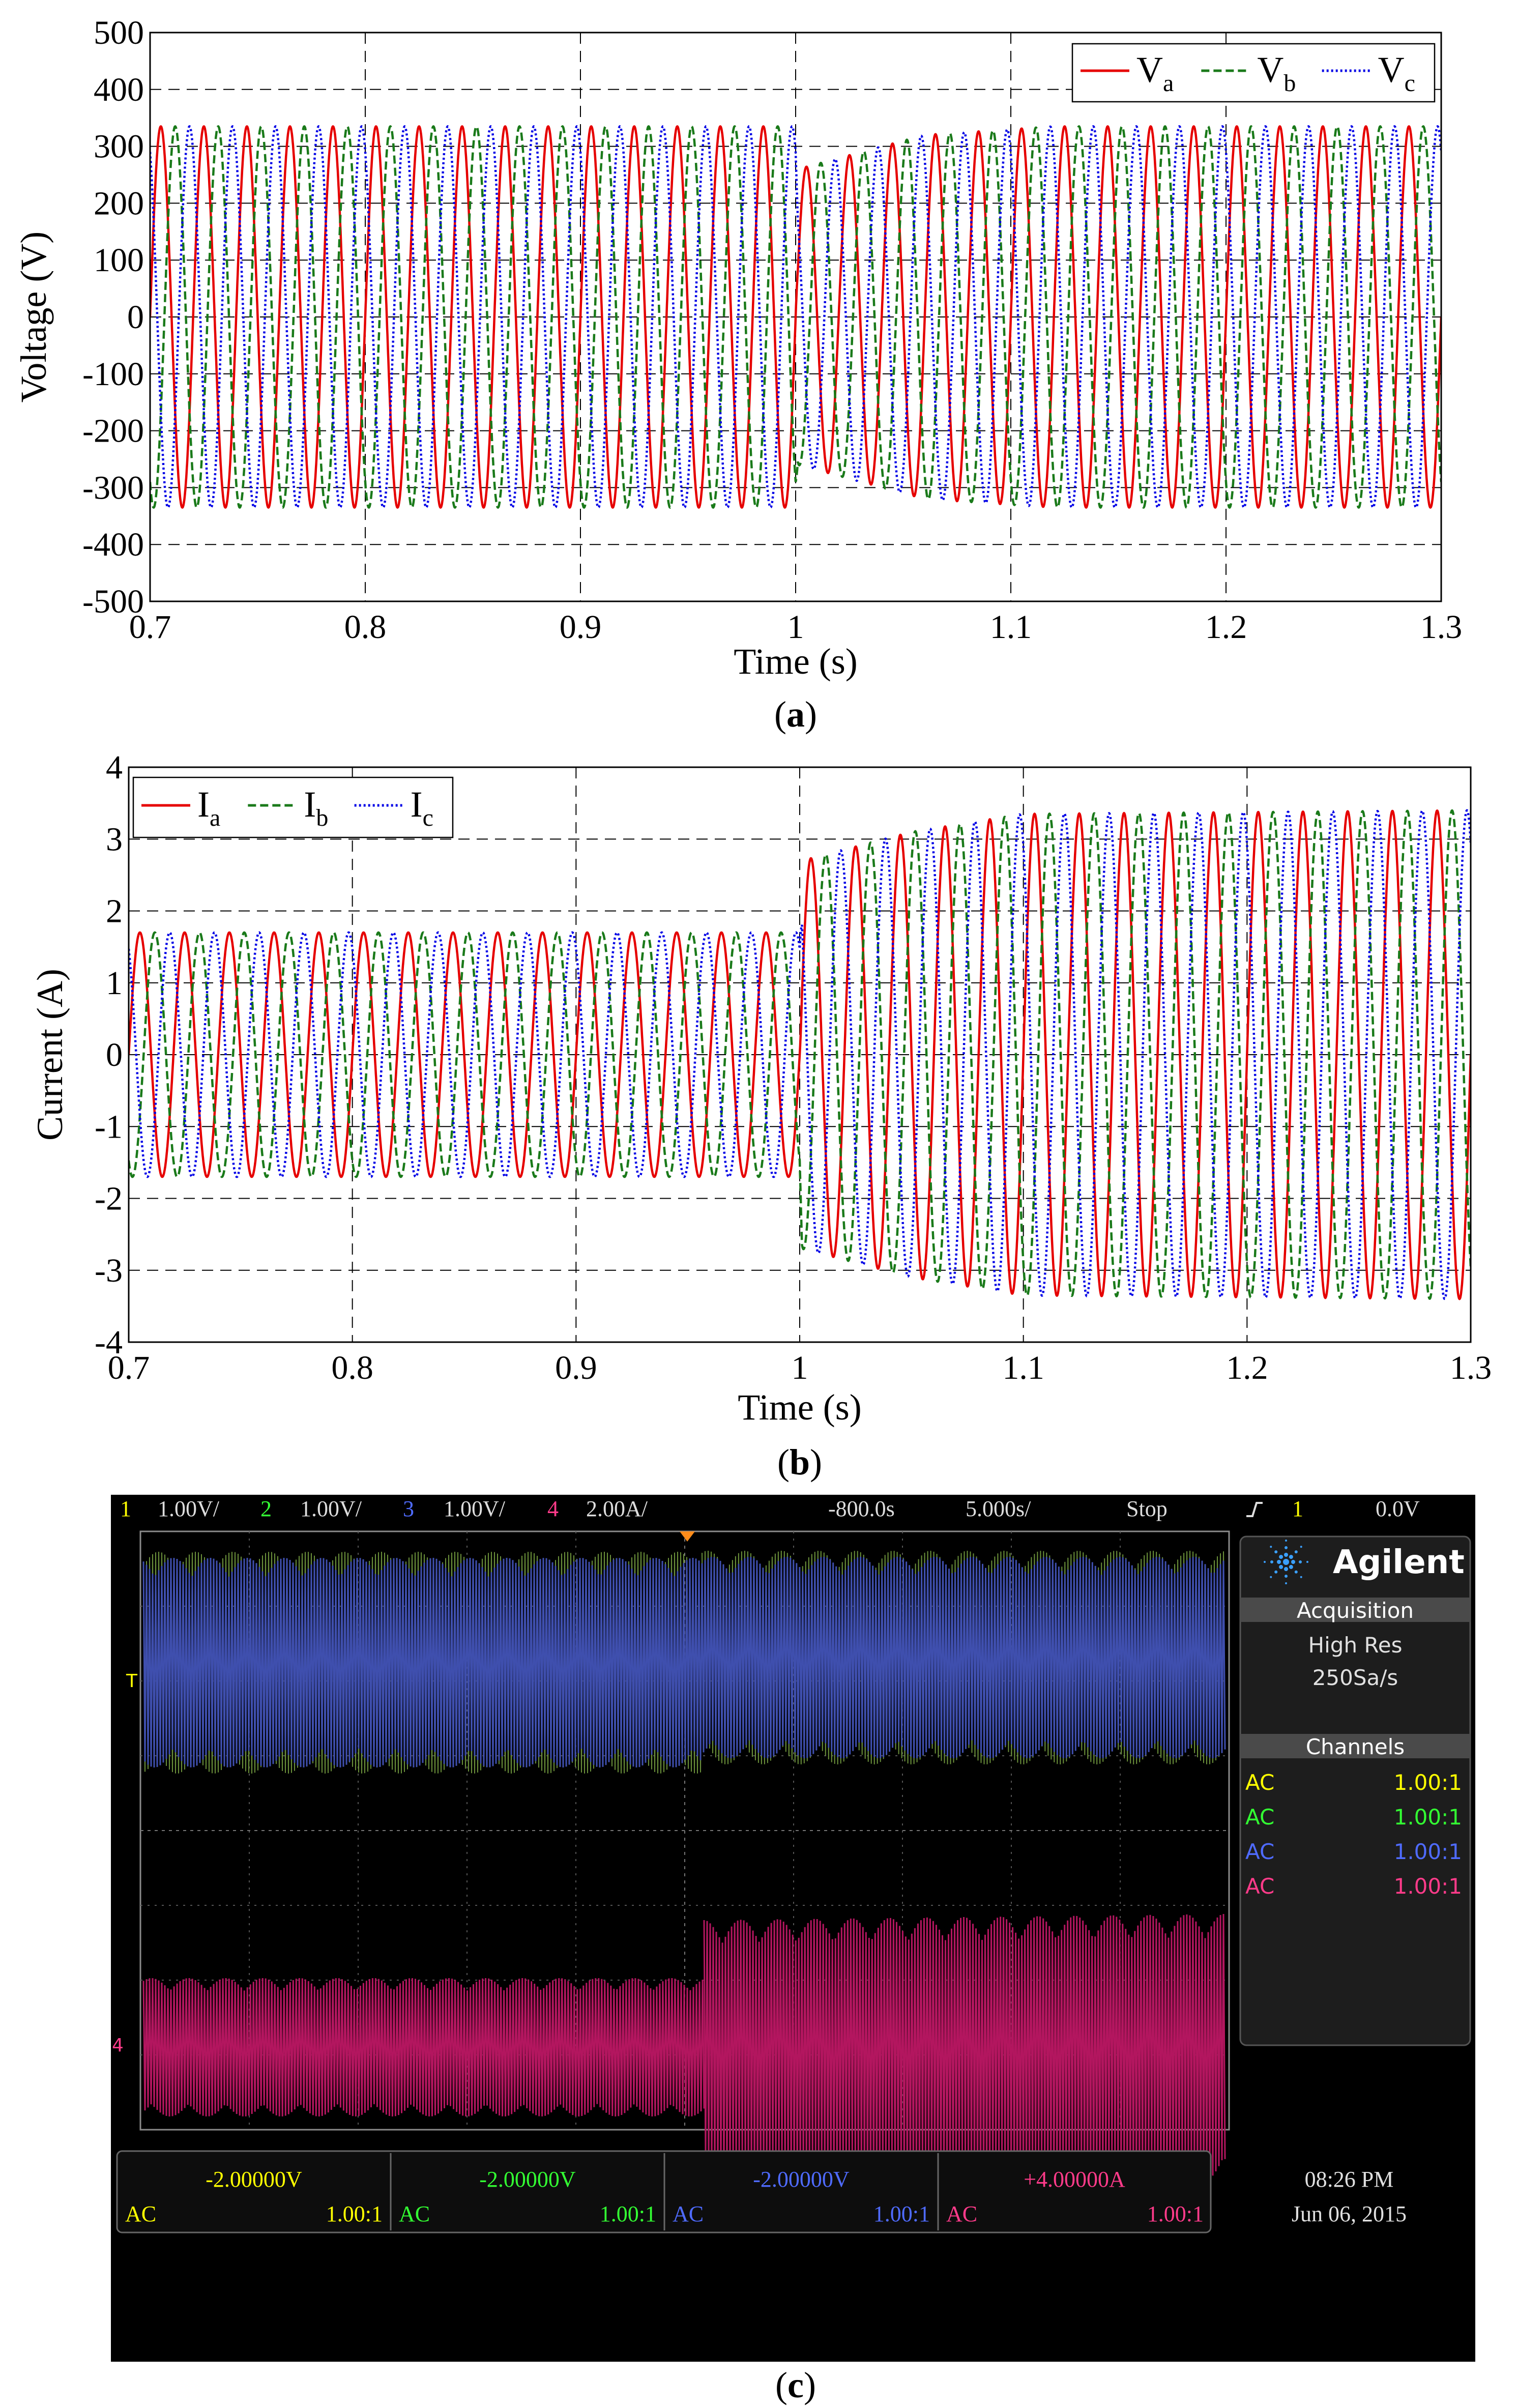 The image size is (1517, 2408). What do you see at coordinates (119, 260) in the screenshot?
I see `y-tick-label: 100` at bounding box center [119, 260].